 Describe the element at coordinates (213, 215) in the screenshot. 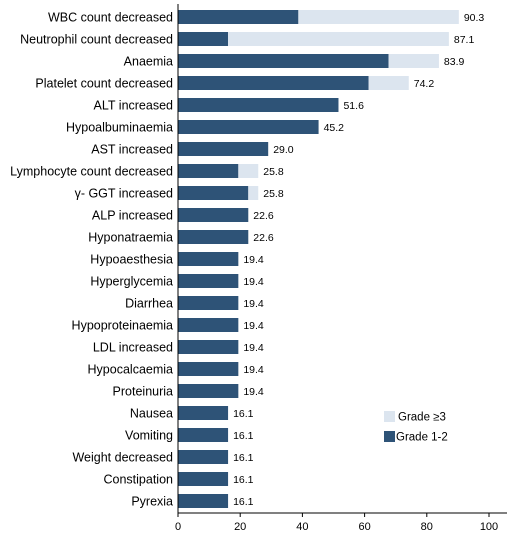

I see `bar-grade-1-2-alp-increased` at that location.